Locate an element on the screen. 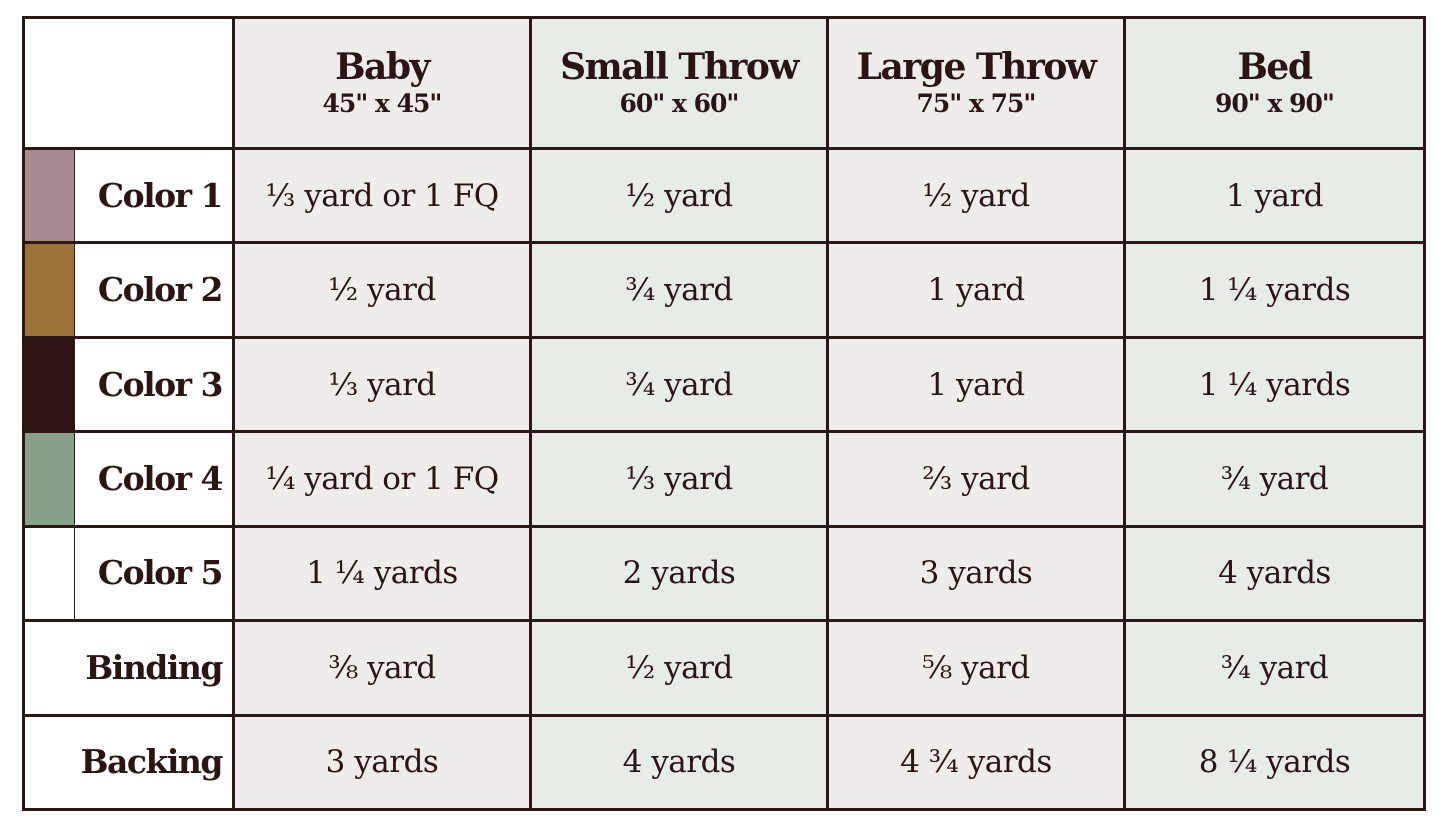  table-row-binding: Binding ⅜ yard ½ yard ⅝ yard ¾ yard is located at coordinates (724, 668).